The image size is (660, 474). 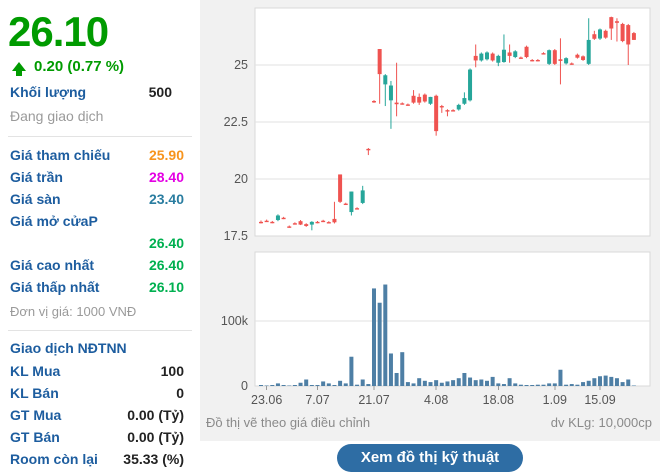 I want to click on quote-row: 26.40, so click(x=100, y=243).